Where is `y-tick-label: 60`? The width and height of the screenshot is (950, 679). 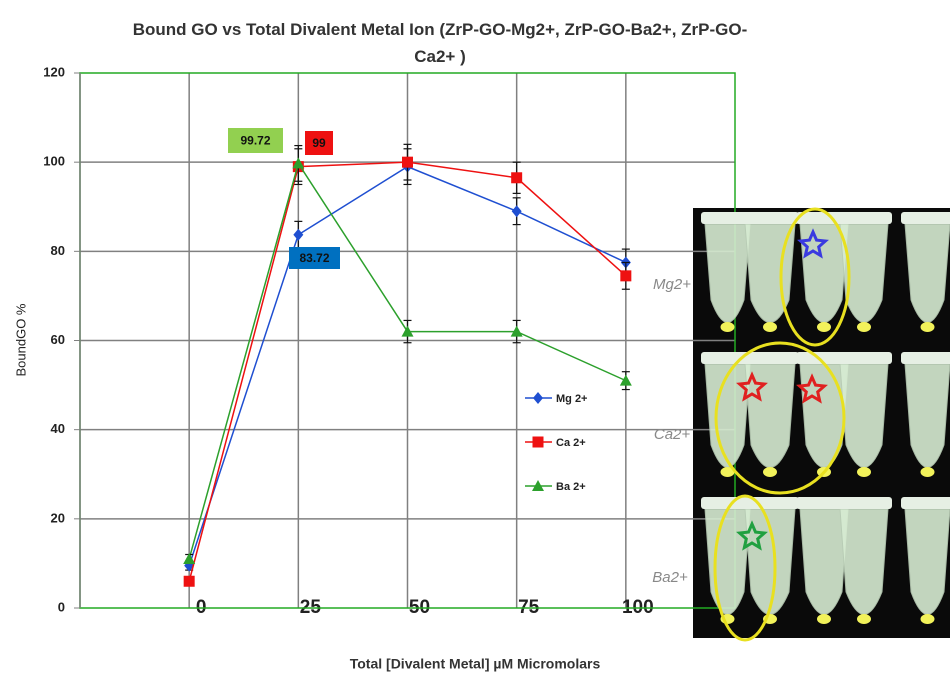
y-tick-label: 60 is located at coordinates (58, 339).